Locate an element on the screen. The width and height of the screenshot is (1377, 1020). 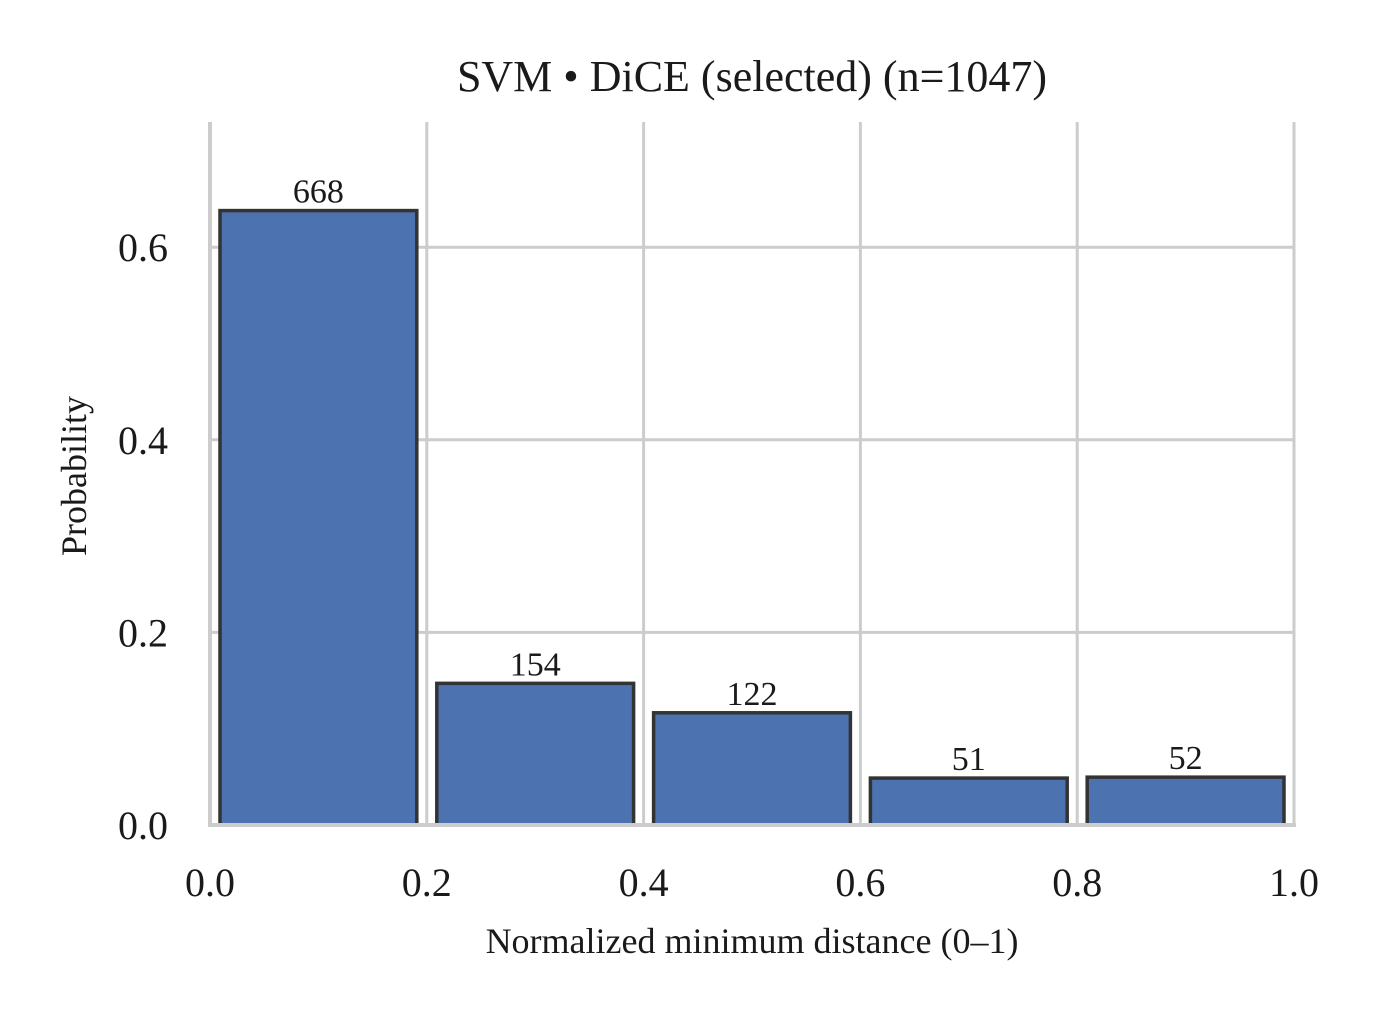
y-axis-label: Probability is located at coordinates (74, 476).